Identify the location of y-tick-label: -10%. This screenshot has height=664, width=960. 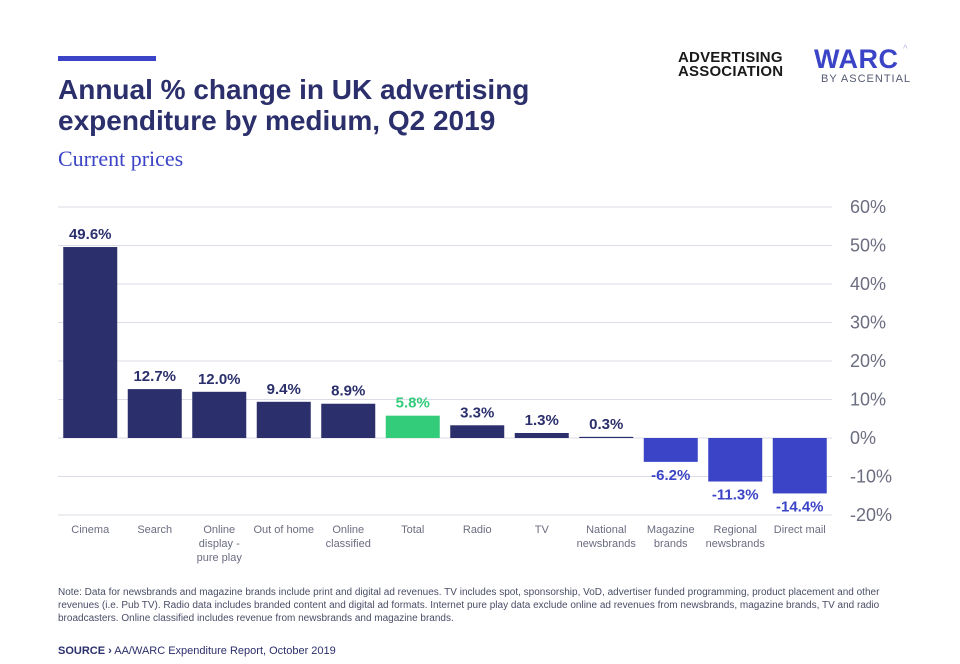
(871, 477).